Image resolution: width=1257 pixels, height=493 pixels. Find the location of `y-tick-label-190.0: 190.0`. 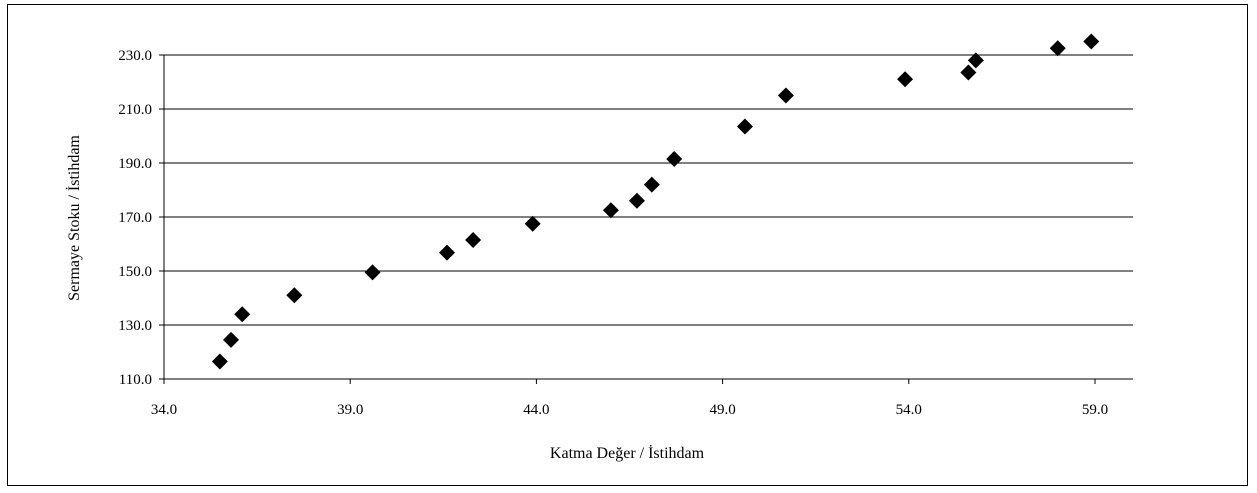

y-tick-label-190.0: 190.0 is located at coordinates (135, 164).